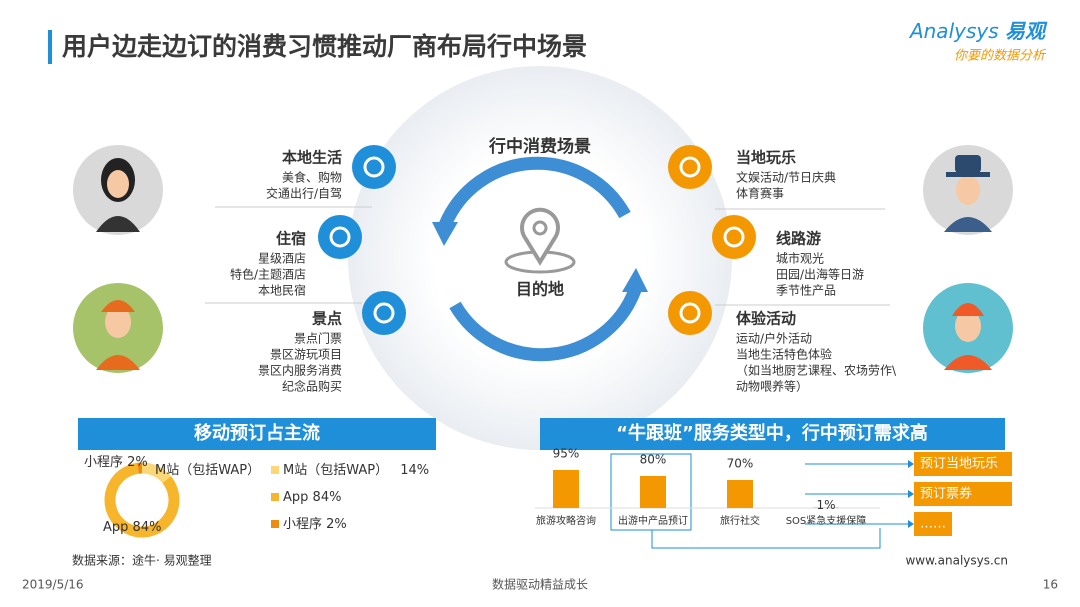  I want to click on scene-item: 景点门票, so click(318, 338).